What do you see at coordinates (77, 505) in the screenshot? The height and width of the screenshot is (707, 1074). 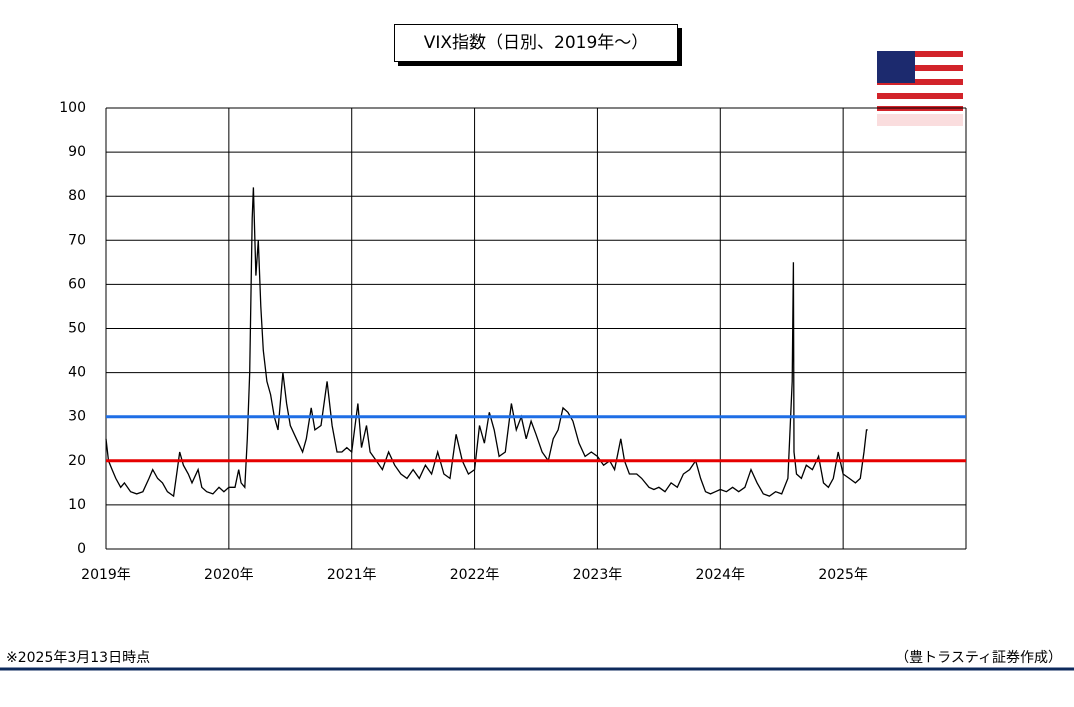 I see `y-tick-label: 10` at bounding box center [77, 505].